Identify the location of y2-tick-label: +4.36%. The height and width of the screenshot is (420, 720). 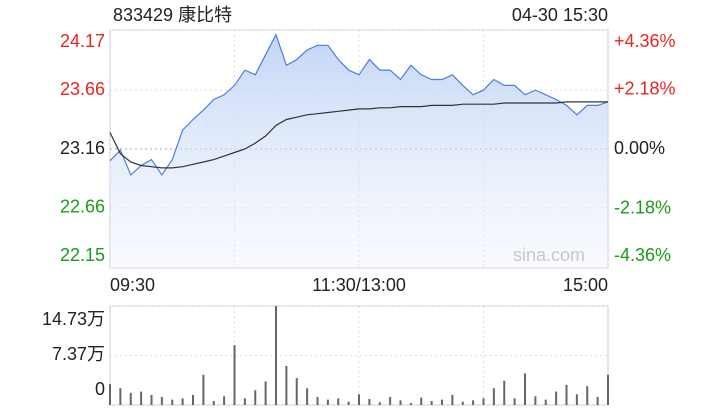
(645, 41).